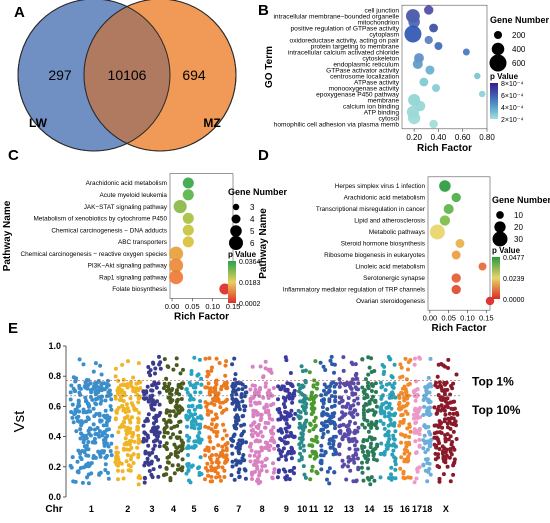  I want to click on panel-label-e: E, so click(13, 328).